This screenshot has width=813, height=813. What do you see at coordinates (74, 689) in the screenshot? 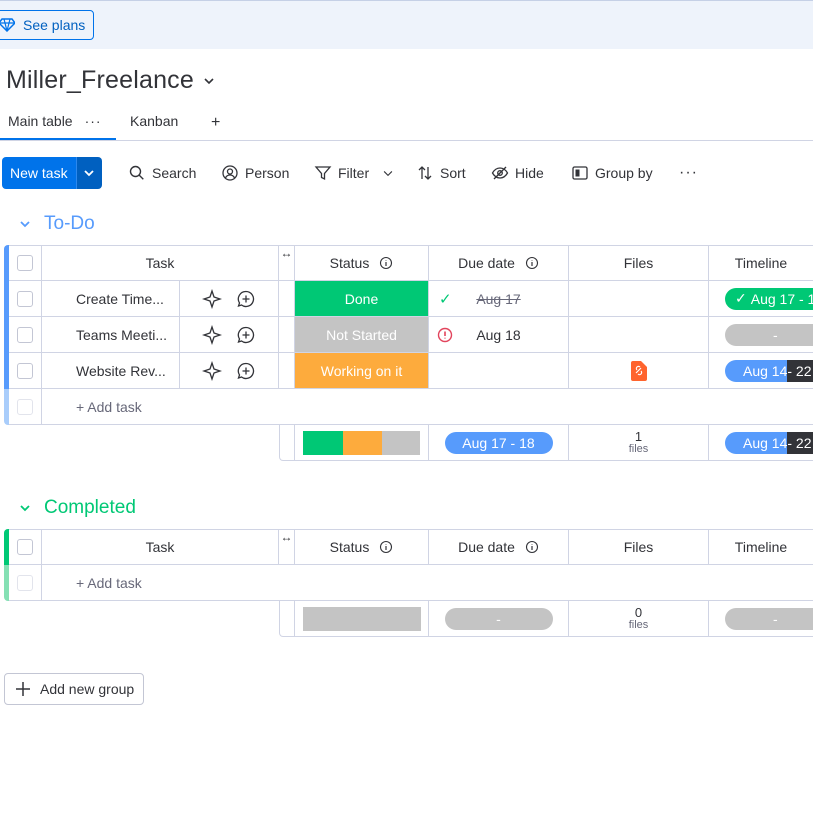
I see `add-new-group-button: Add new group` at bounding box center [74, 689].